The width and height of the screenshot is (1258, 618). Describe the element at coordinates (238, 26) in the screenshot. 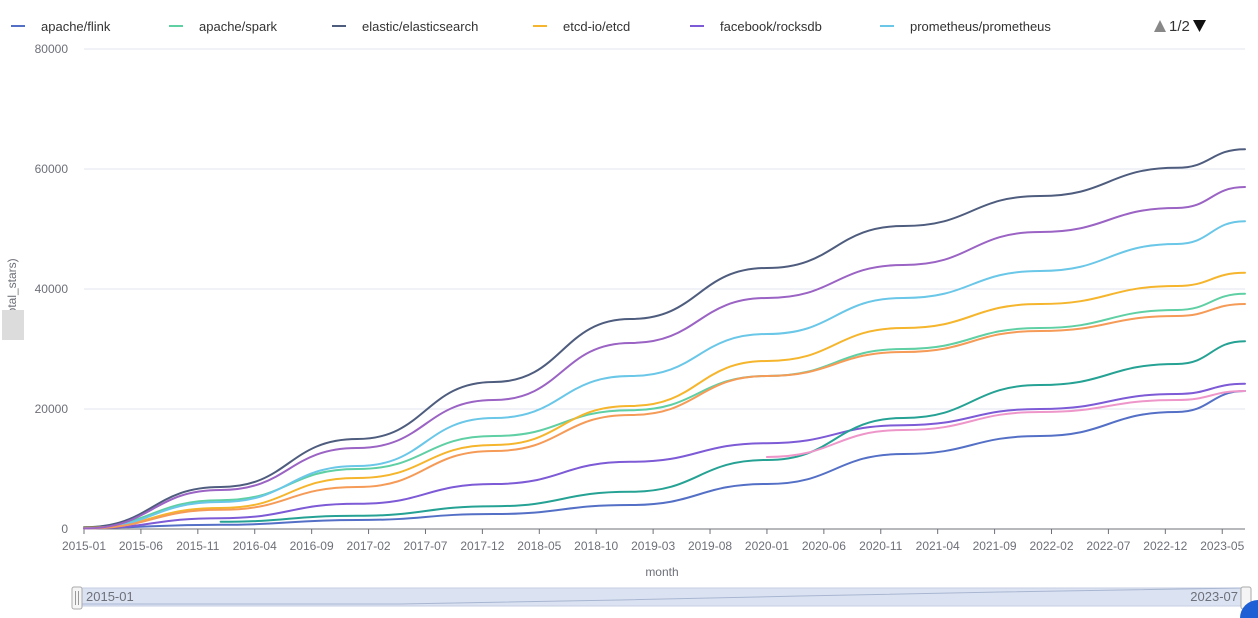

I see `legend-label: apache/spark` at that location.